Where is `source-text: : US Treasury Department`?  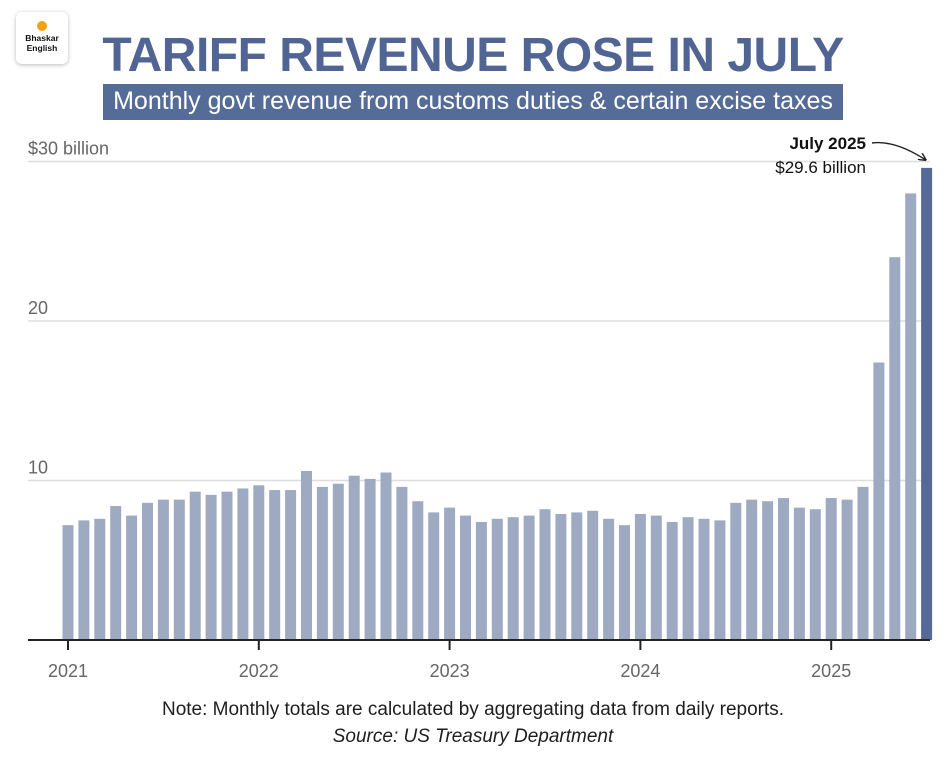
source-text: : US Treasury Department is located at coordinates (503, 736).